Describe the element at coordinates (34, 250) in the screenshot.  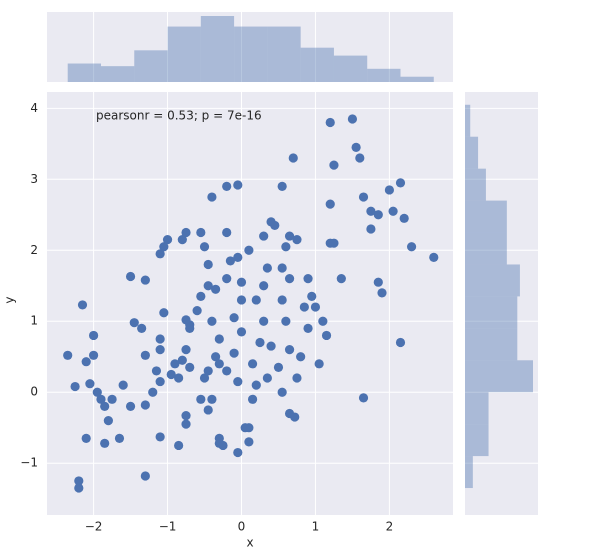
I see `y-tick-label: 2` at that location.